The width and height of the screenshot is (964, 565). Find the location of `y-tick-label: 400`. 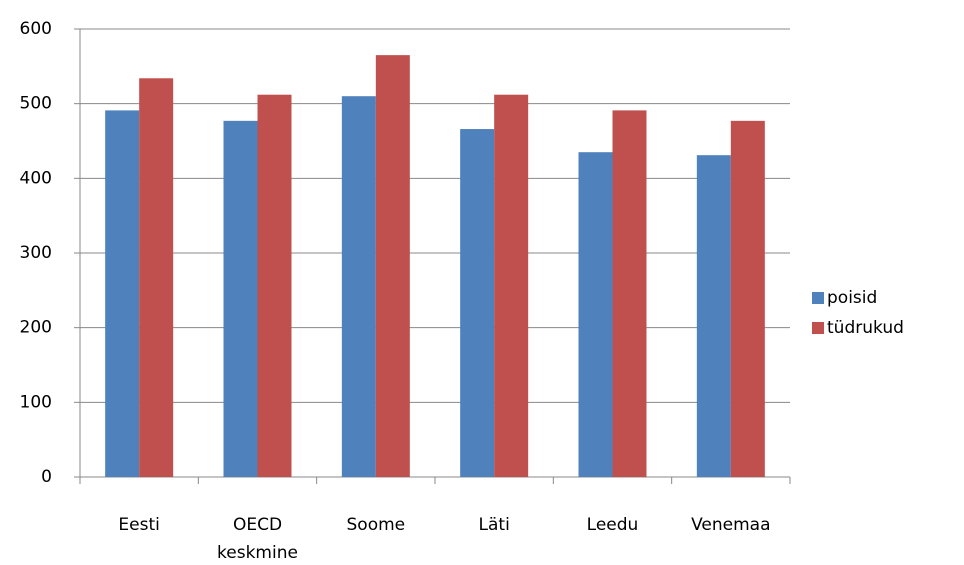

y-tick-label: 400 is located at coordinates (36, 178).